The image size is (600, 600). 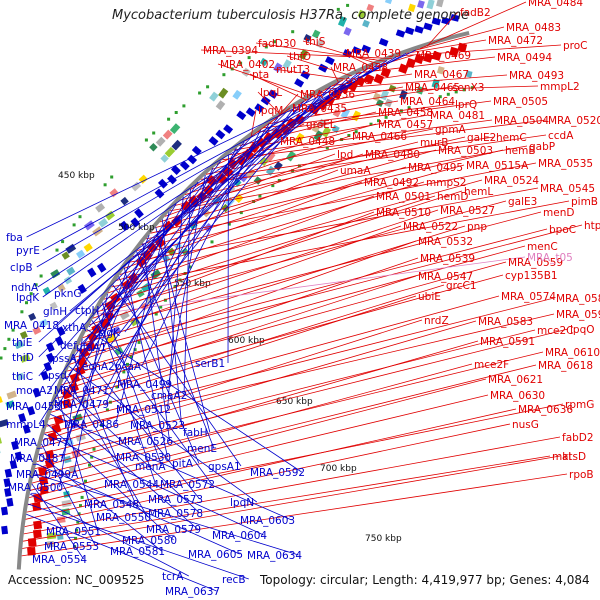 What do you see at coordinates (321, 125) in the screenshot?
I see `forward-gene-label: groEL` at bounding box center [321, 125].